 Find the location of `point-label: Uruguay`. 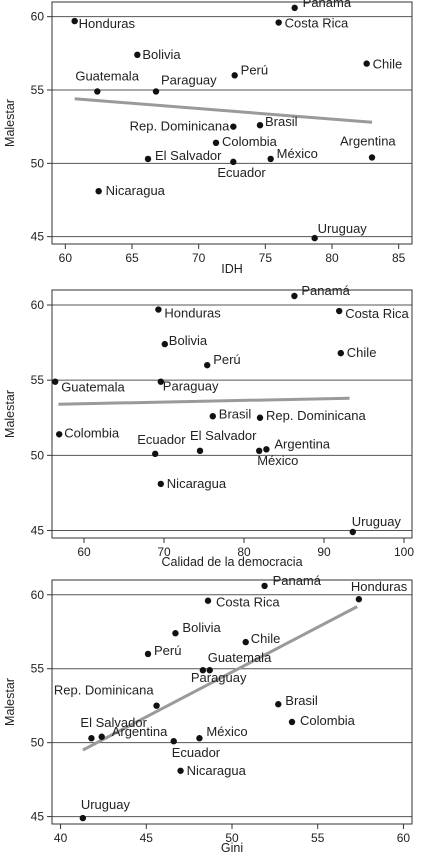

point-label: Uruguay is located at coordinates (377, 521).